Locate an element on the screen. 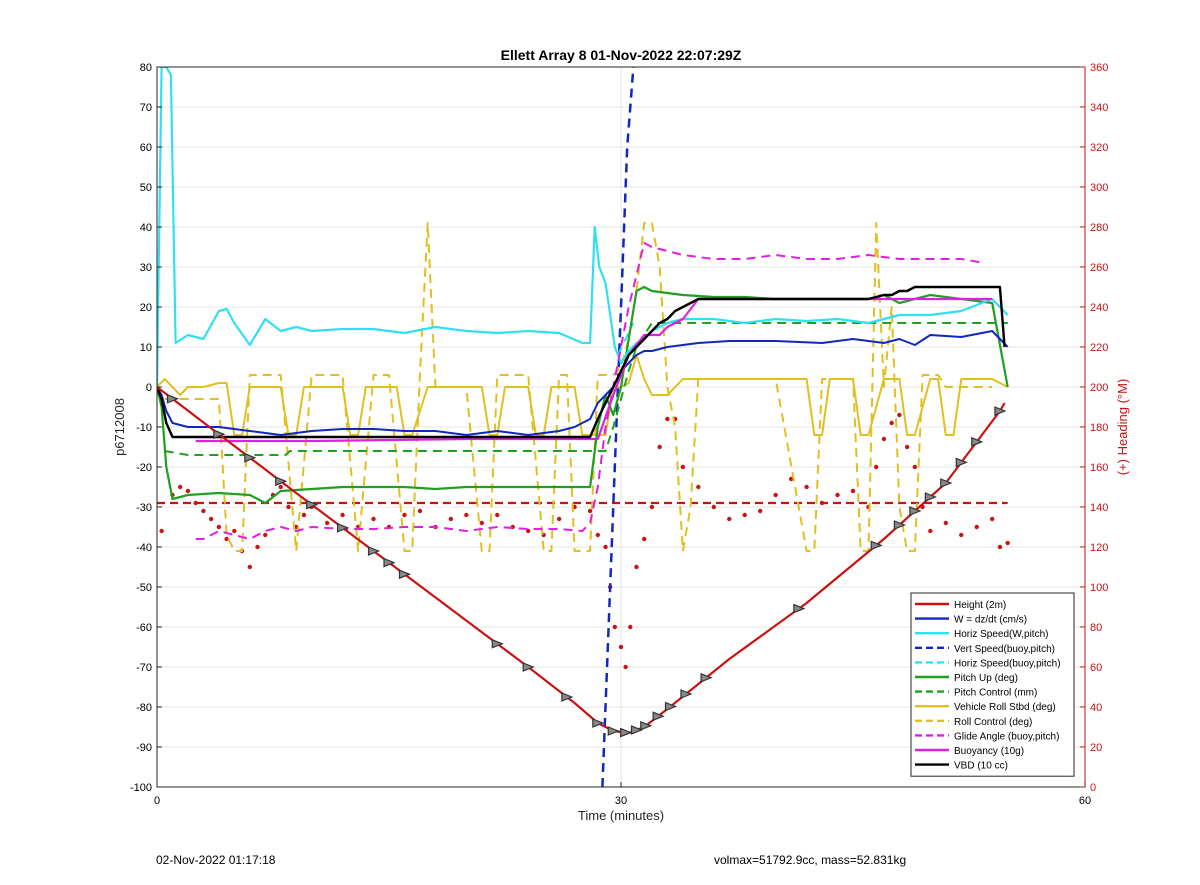 This screenshot has width=1200, height=885. series-line-vehicle-roll-stbd-deg is located at coordinates (583, 395).